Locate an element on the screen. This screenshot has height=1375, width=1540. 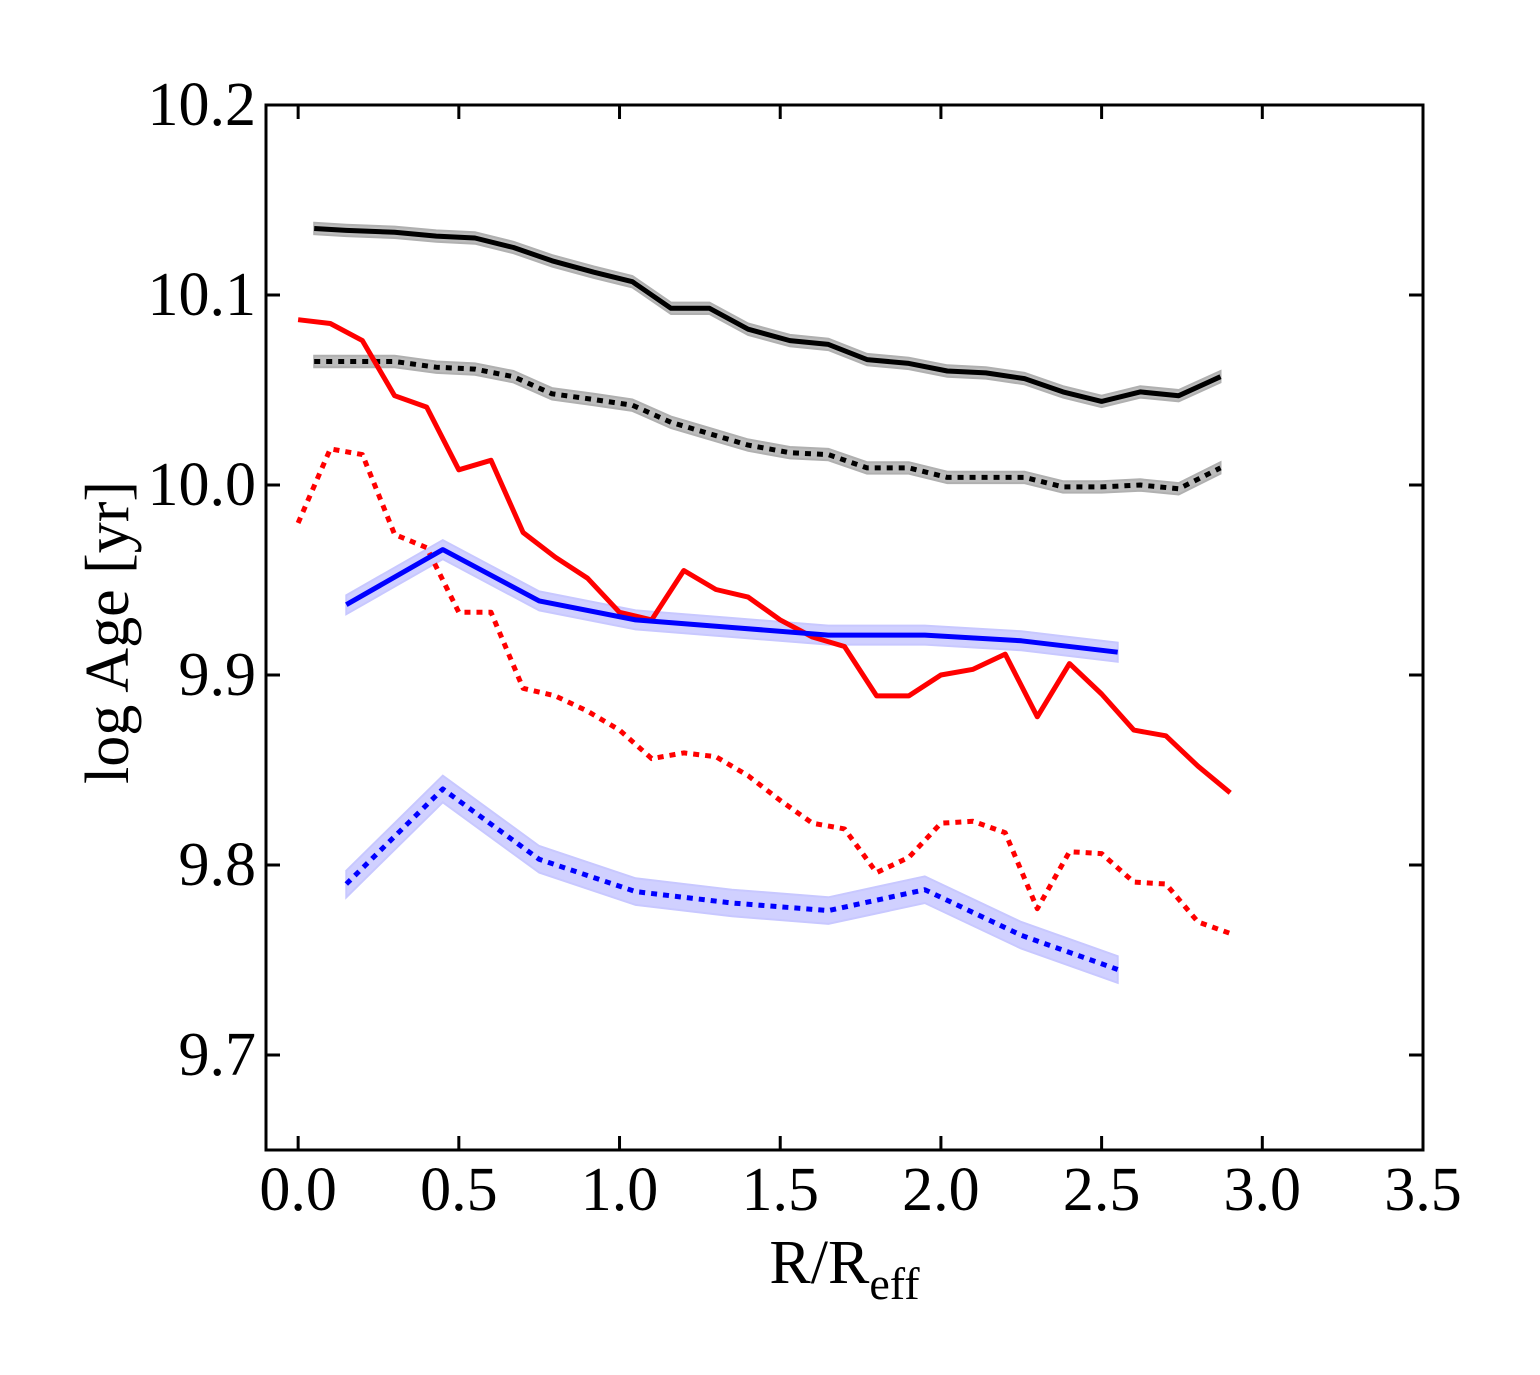
x-tick-label: 0.0 is located at coordinates (298, 1190).